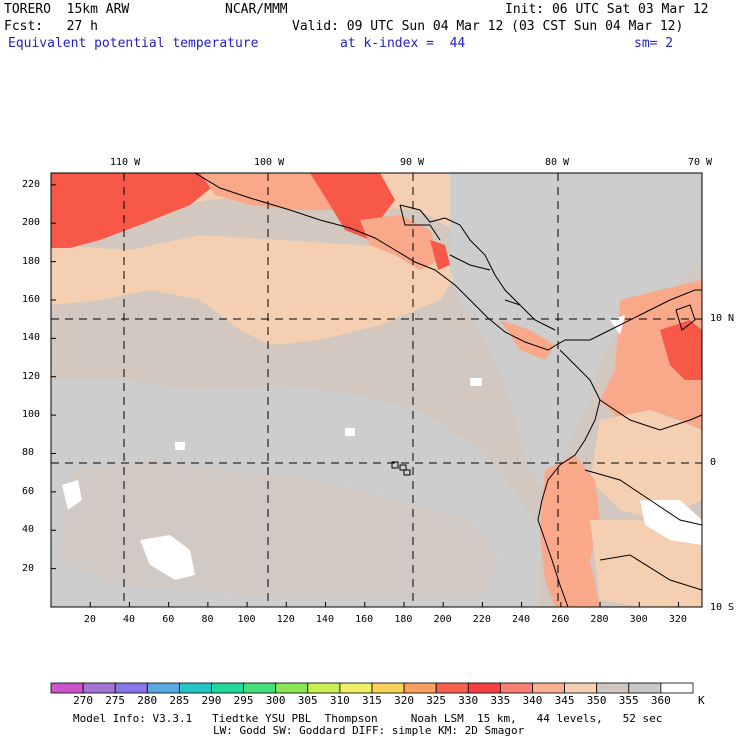 Image resolution: width=740 pixels, height=740 pixels. I want to click on coastline-gulf, so click(477, 267).